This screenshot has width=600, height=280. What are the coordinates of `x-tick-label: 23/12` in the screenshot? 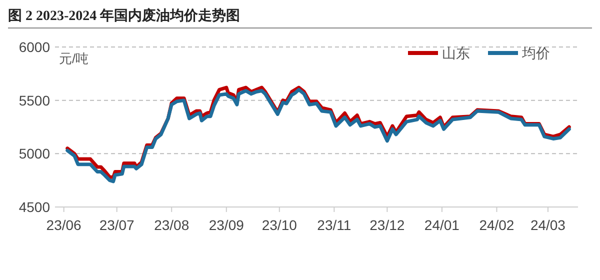 It's located at (387, 225).